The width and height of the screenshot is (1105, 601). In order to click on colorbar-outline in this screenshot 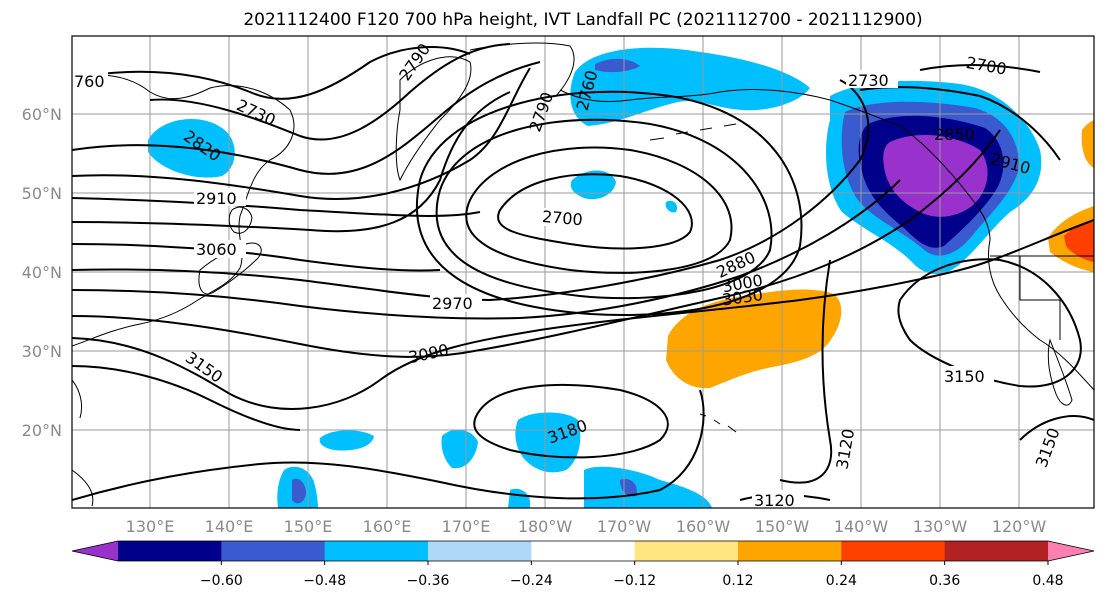, I will do `click(583, 551)`.